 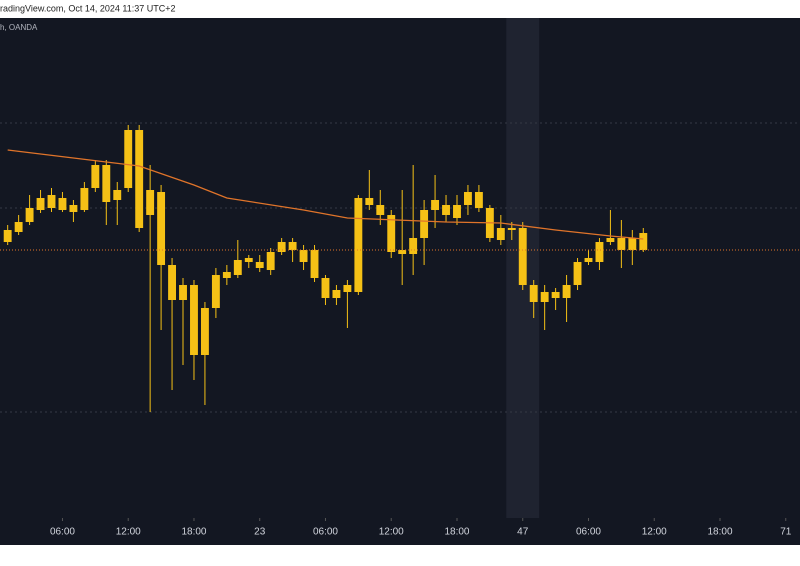 I want to click on moving-average, so click(x=325, y=194).